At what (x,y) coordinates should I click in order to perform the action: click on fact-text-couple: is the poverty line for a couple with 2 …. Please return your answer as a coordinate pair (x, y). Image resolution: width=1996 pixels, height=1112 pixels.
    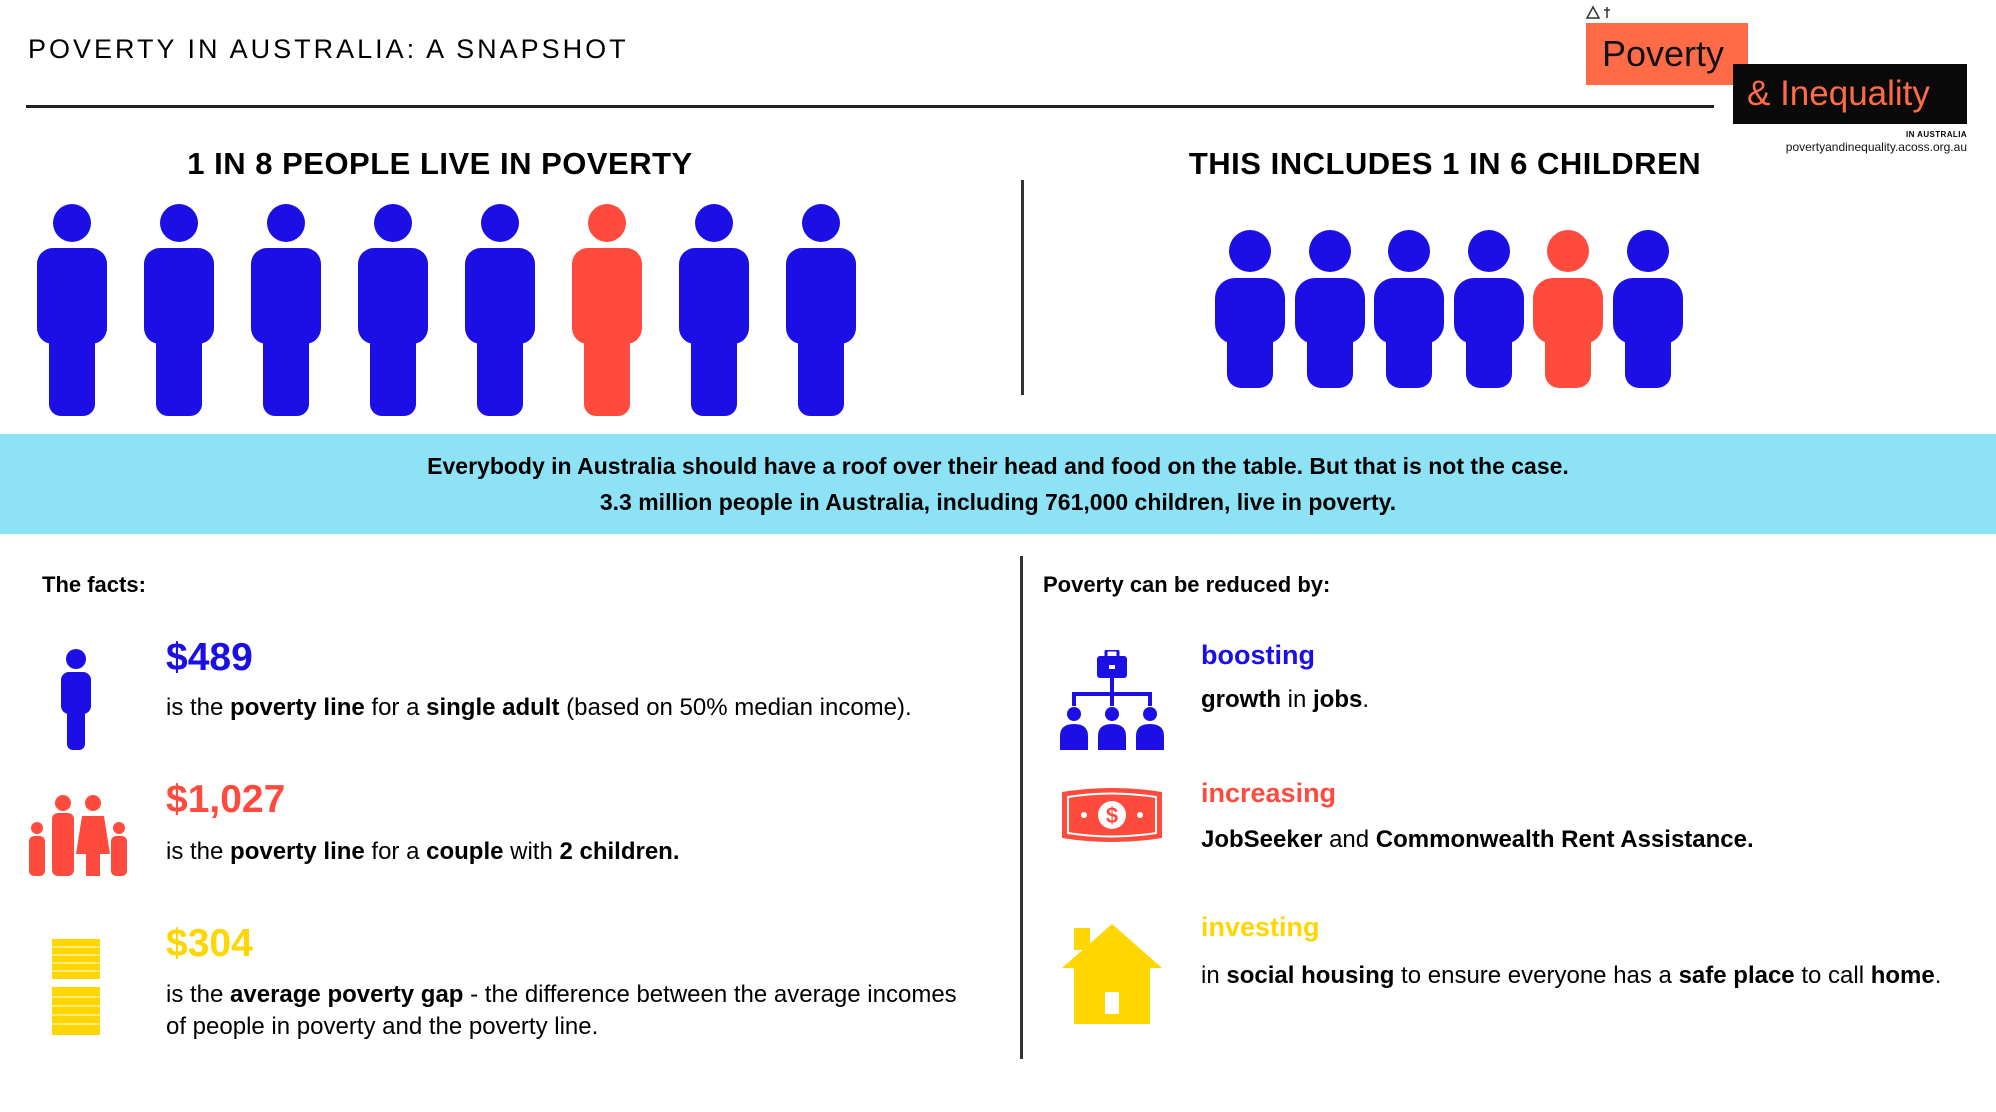
    Looking at the image, I should click on (423, 851).